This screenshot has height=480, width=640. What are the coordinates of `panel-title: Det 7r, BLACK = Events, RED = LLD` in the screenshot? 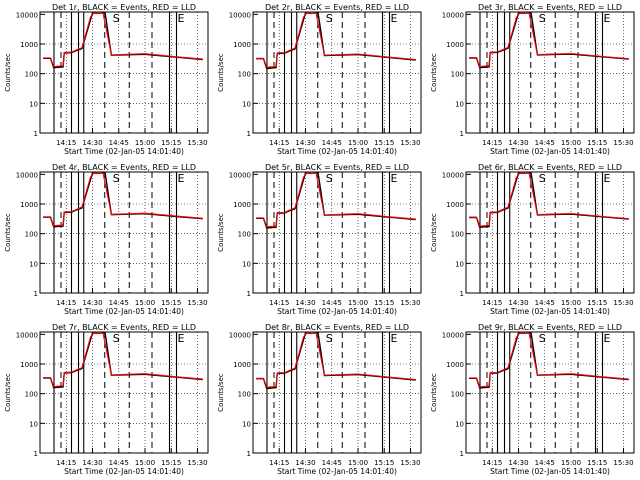 It's located at (124, 327).